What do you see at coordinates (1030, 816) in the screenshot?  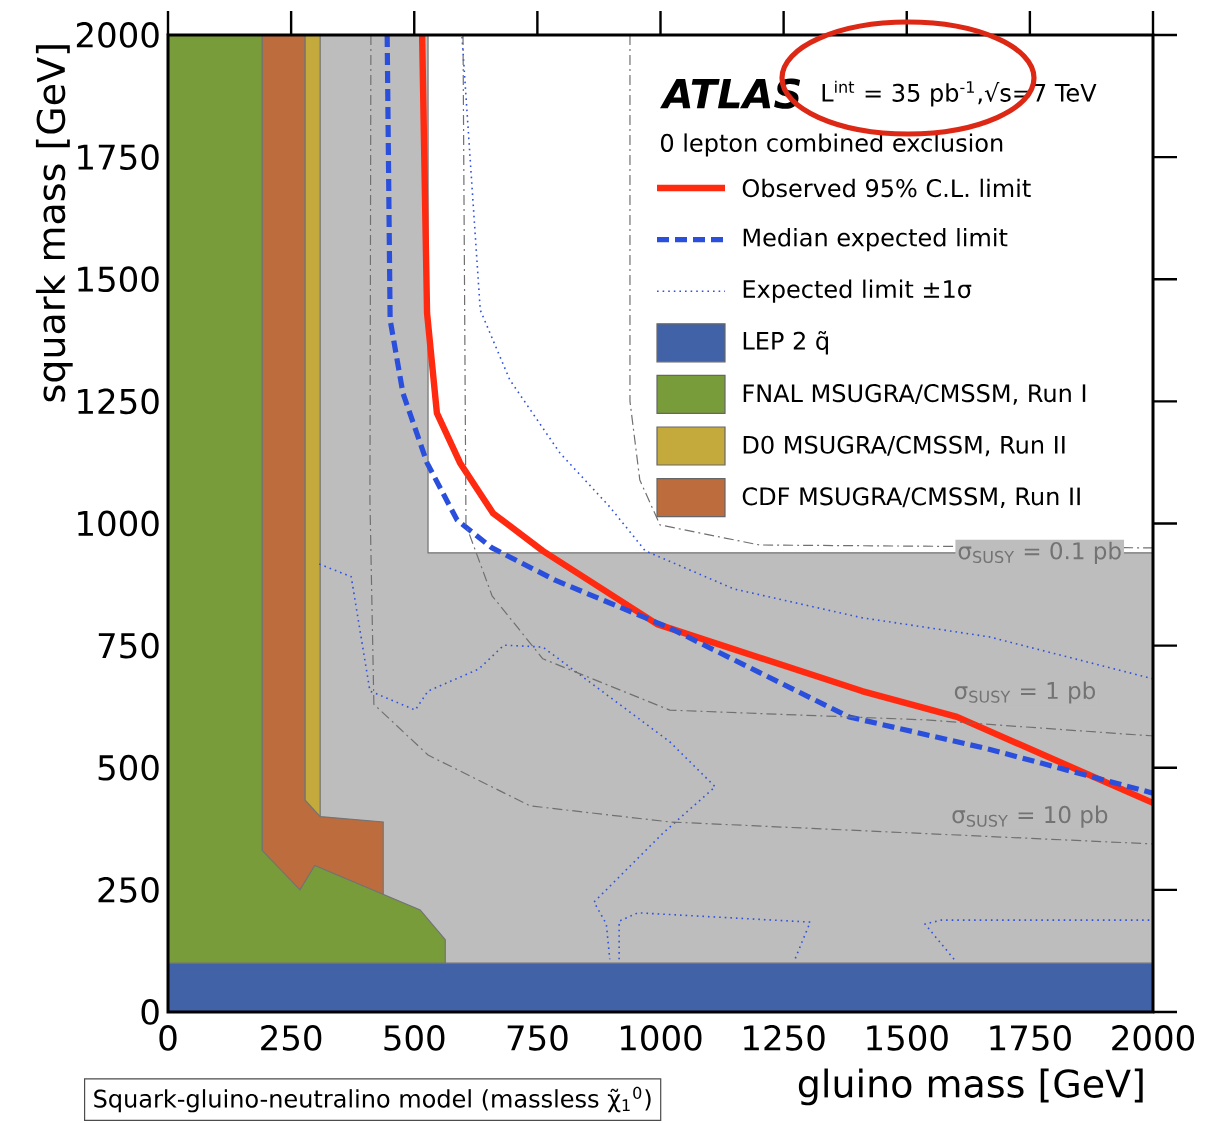 I see `annotation: σ$_{SUSY}$ = 10 pb` at bounding box center [1030, 816].